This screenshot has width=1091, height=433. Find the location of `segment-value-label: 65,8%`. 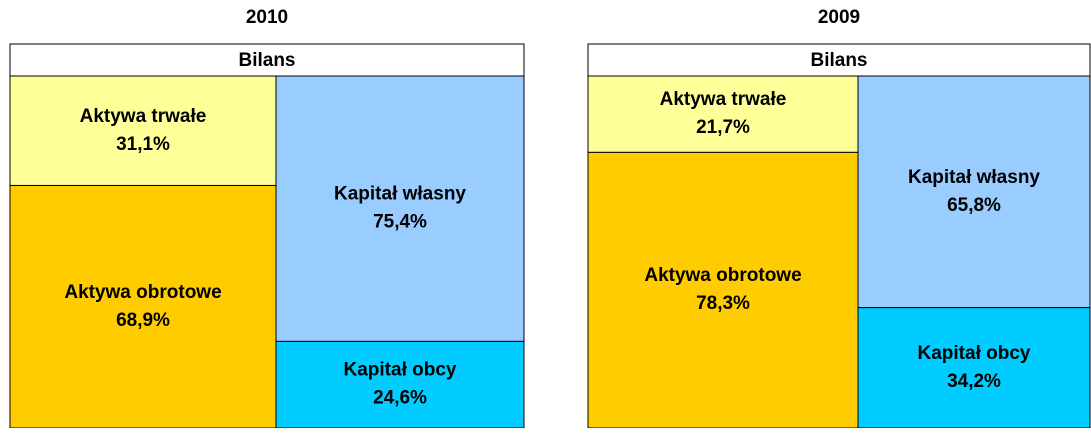

segment-value-label: 65,8% is located at coordinates (974, 205).